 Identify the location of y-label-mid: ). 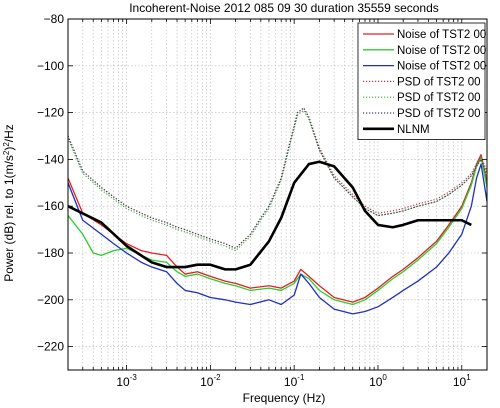
(9, 149).